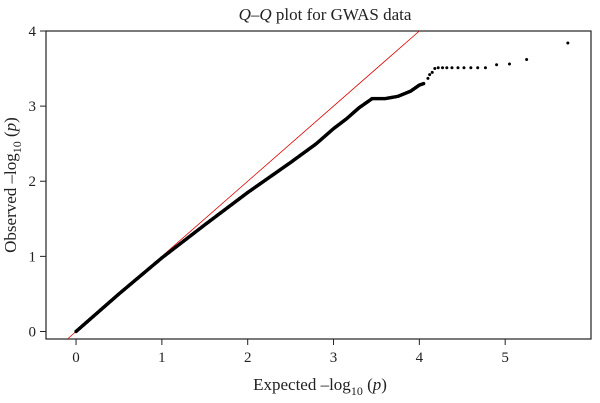 This screenshot has height=403, width=600. Describe the element at coordinates (33, 332) in the screenshot. I see `y-tick-label: 0` at that location.